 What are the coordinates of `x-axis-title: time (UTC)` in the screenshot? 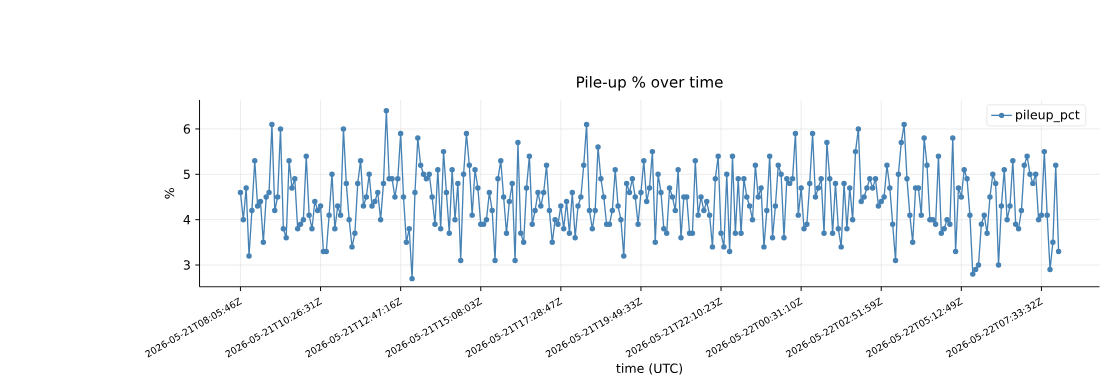 It's located at (649, 369).